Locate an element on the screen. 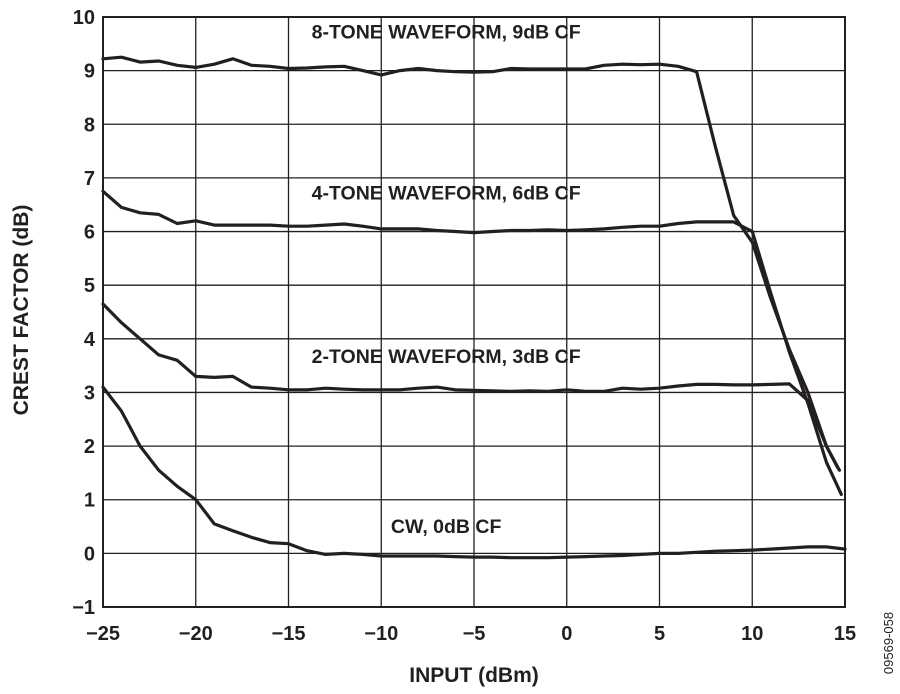 The height and width of the screenshot is (694, 900). series-label-1: 4-TONE WAVEFORM, 6dB CF is located at coordinates (446, 193).